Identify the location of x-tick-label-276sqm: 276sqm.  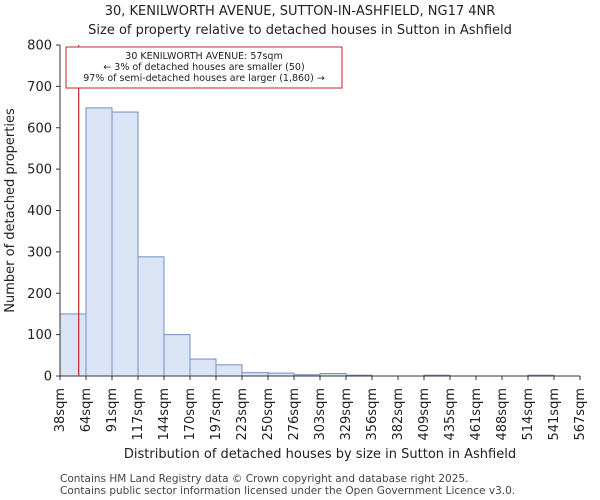
(294, 414).